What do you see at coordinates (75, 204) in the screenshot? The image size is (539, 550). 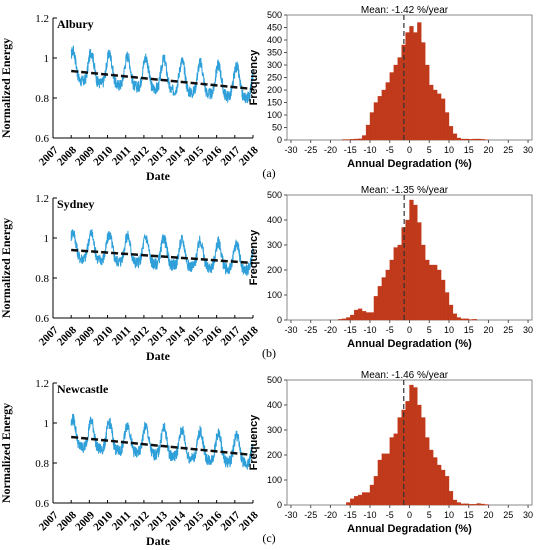 I see `site-title: Sydney` at bounding box center [75, 204].